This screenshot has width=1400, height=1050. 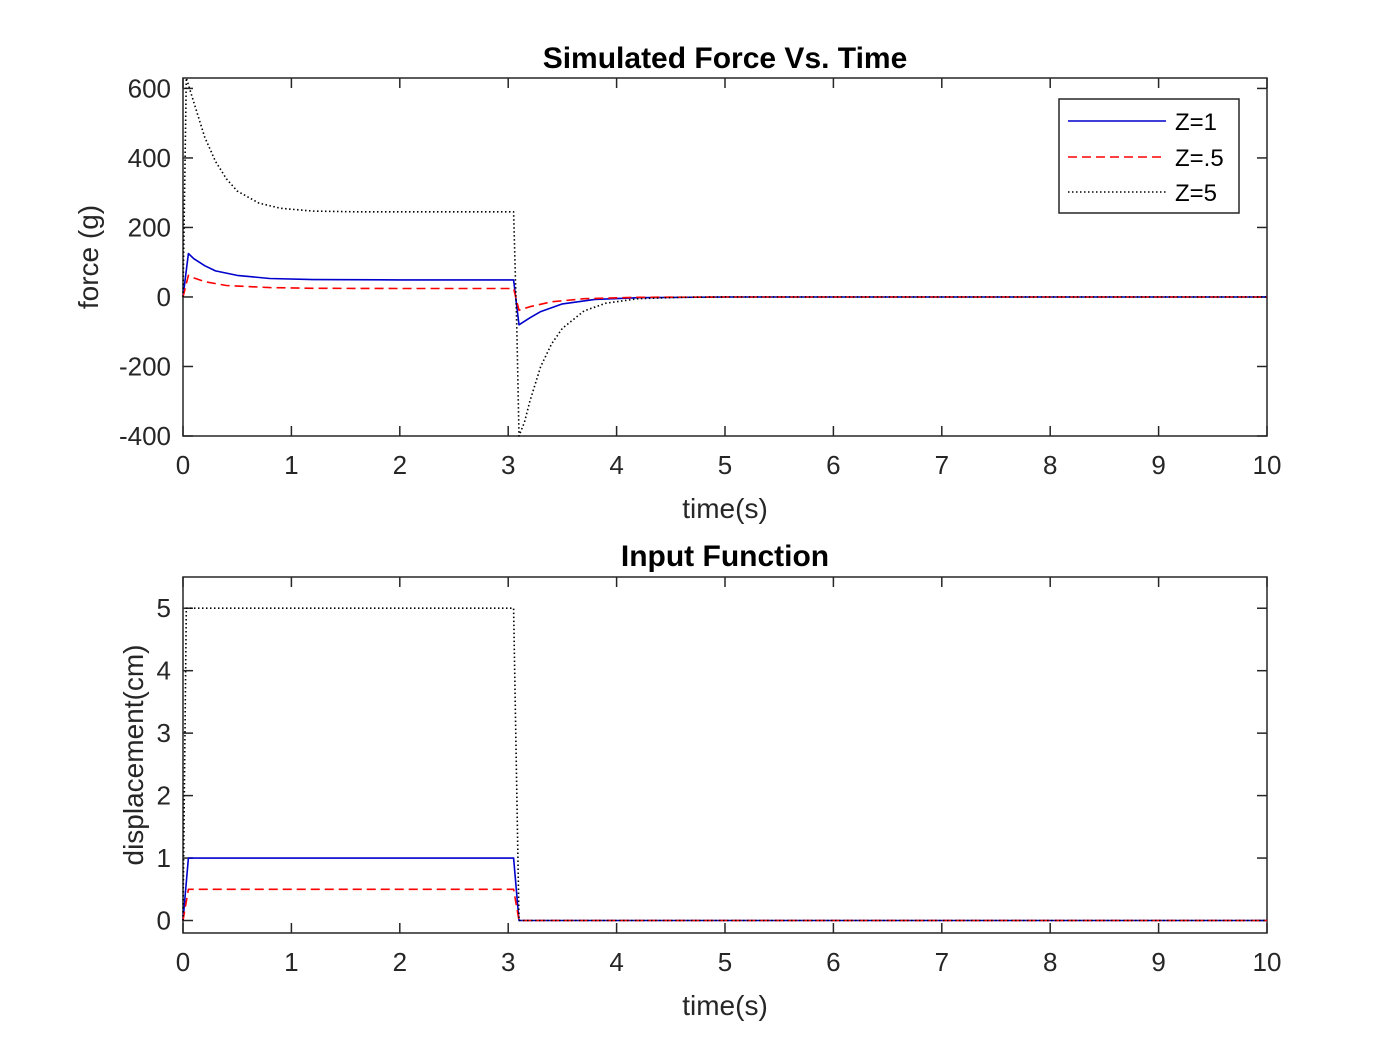 What do you see at coordinates (145, 366) in the screenshot?
I see `y-tick-label: -200` at bounding box center [145, 366].